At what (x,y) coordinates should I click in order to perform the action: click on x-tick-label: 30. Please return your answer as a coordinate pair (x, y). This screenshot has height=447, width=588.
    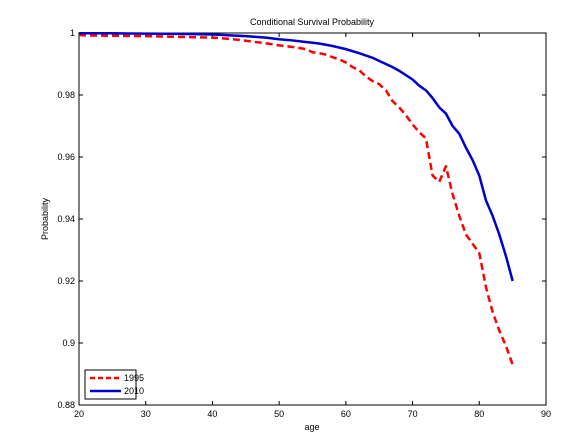
    Looking at the image, I should click on (146, 414).